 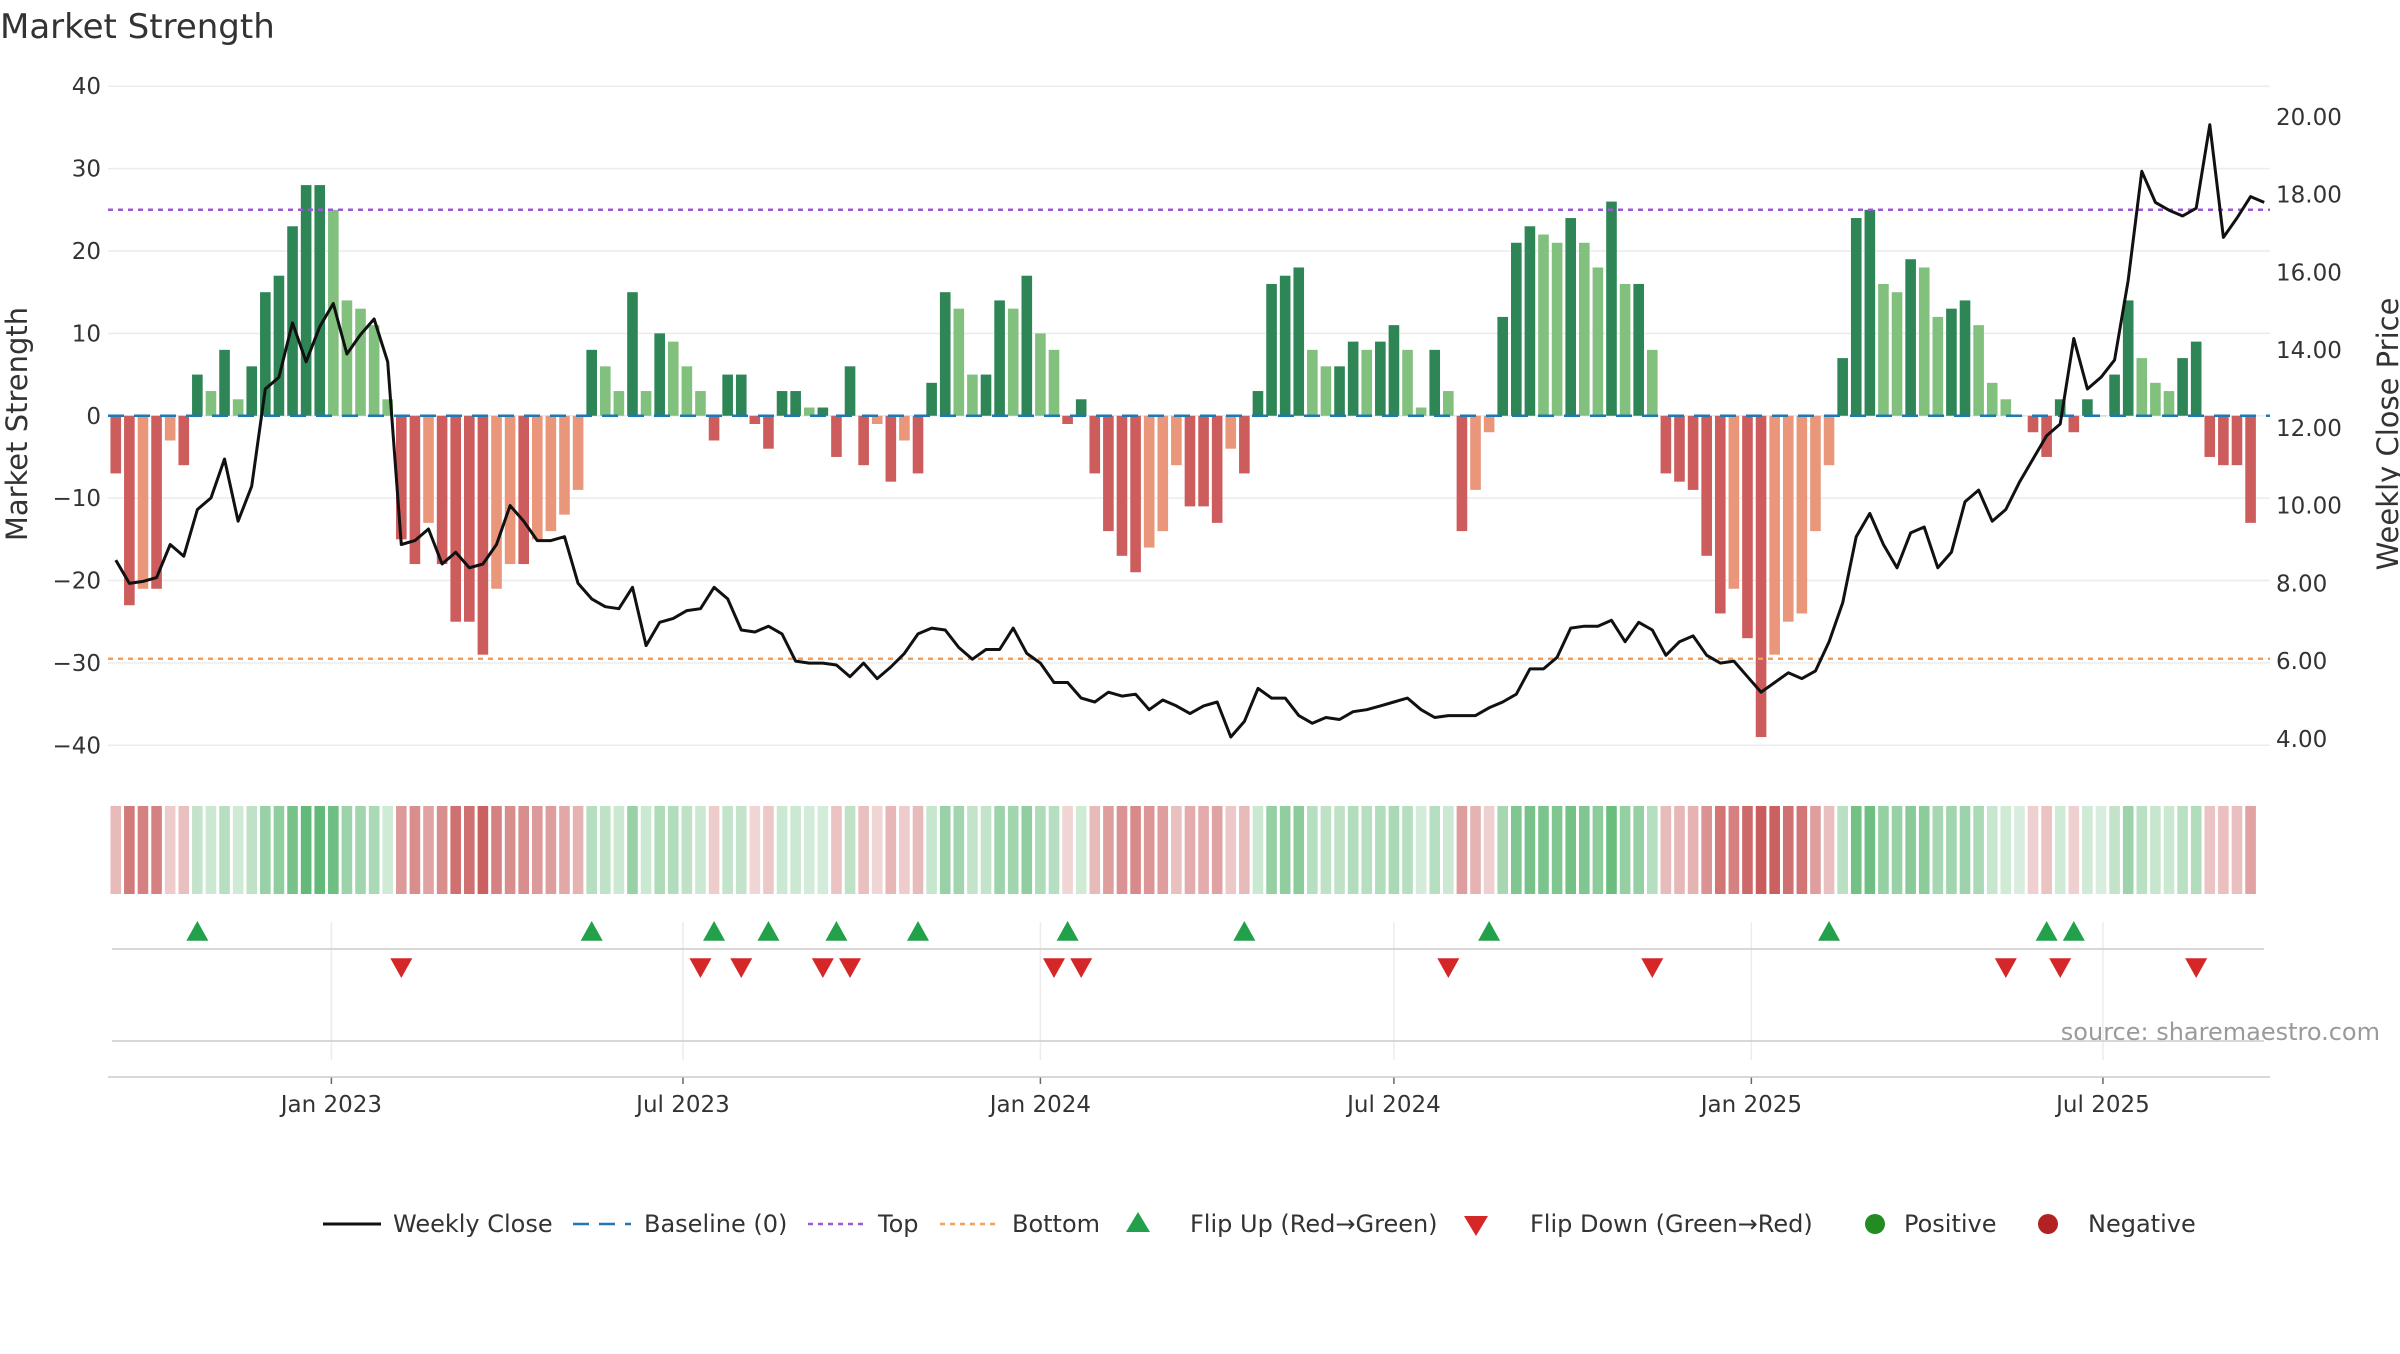 What do you see at coordinates (2005, 968) in the screenshot?
I see `flip-down-marker` at bounding box center [2005, 968].